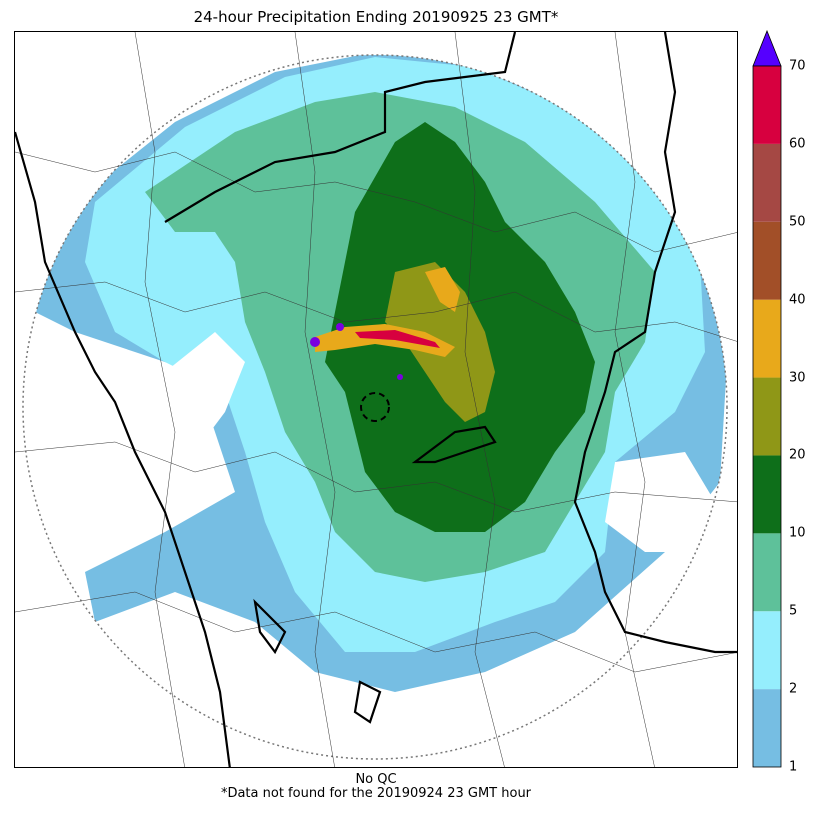 The height and width of the screenshot is (813, 825). What do you see at coordinates (400, 377) in the screenshot?
I see `precip-70plus-c` at bounding box center [400, 377].